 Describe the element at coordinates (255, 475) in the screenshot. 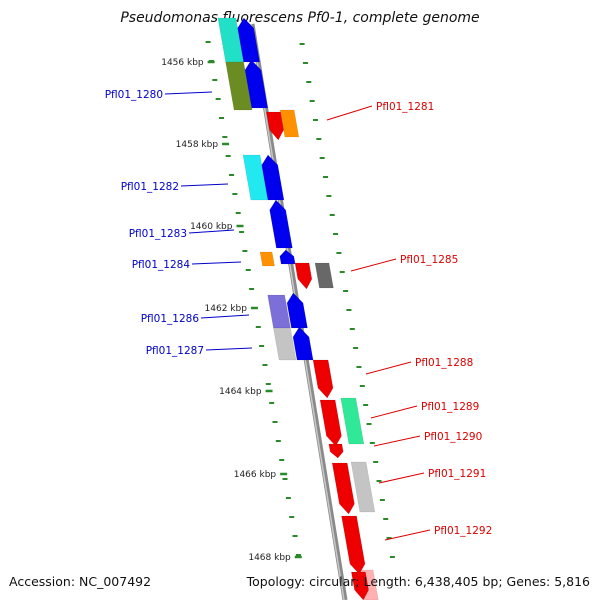

I see `scale-label: 1466 kbp` at that location.